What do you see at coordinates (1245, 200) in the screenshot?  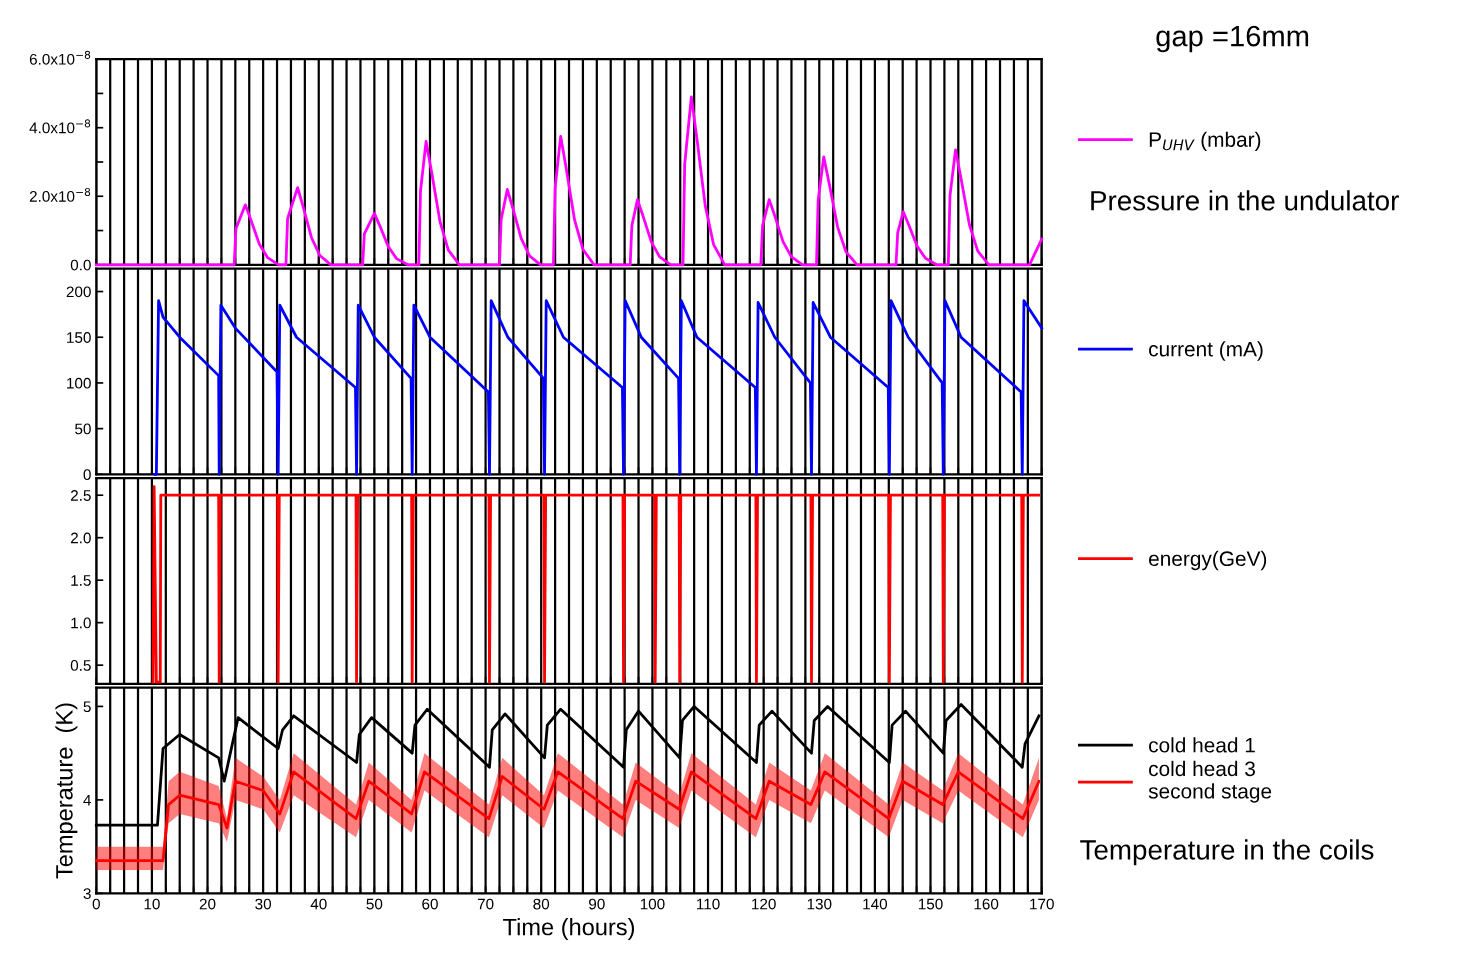 I see `text: Pressure in the undulator` at bounding box center [1245, 200].